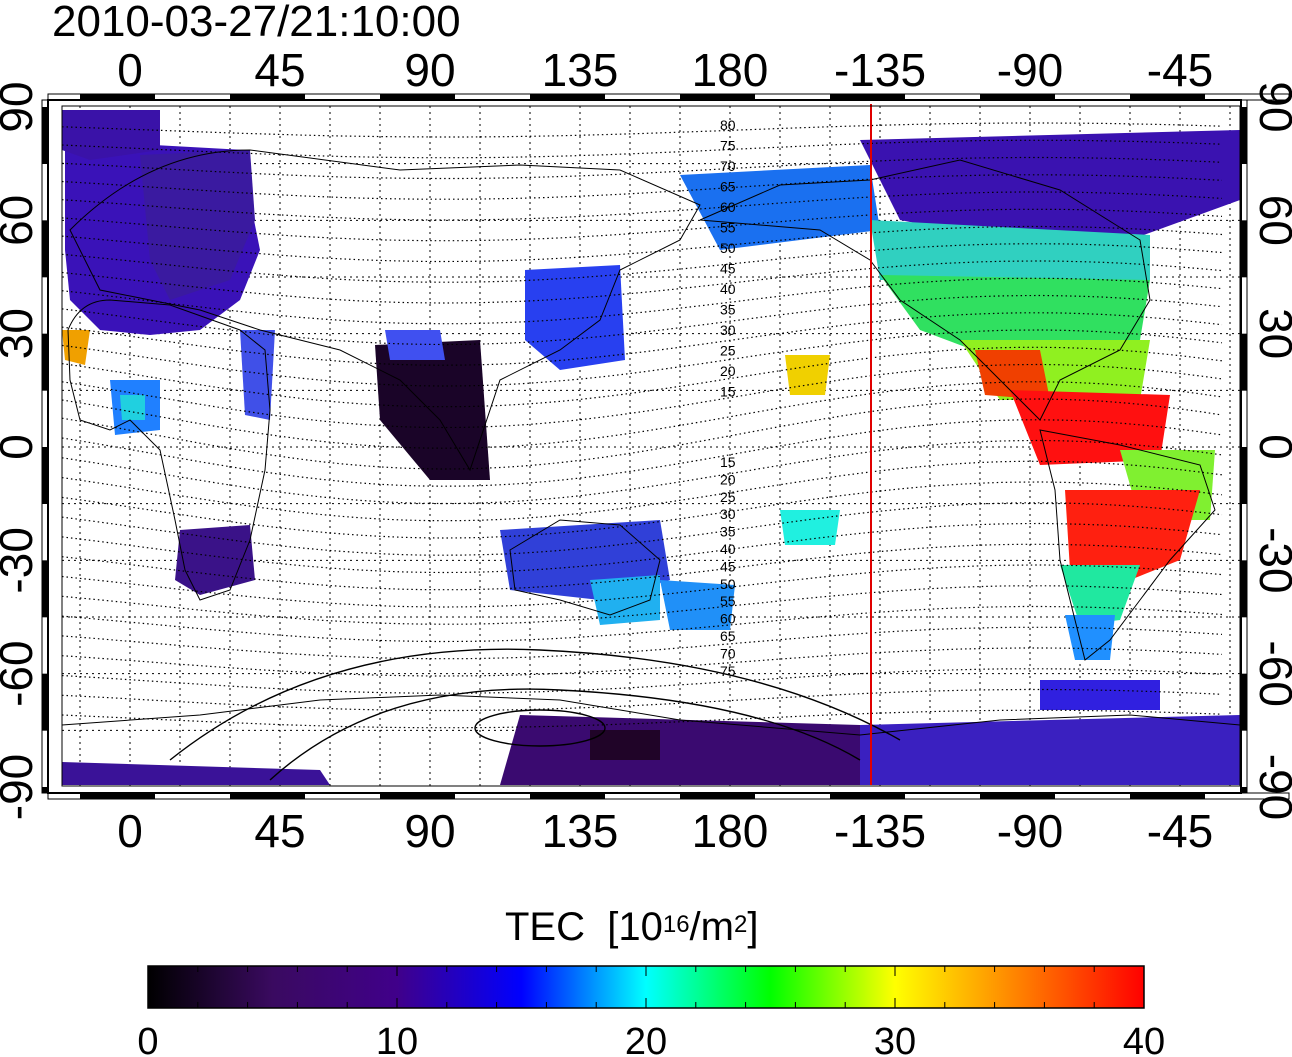  What do you see at coordinates (432, 410) in the screenshot?
I see `tec-region-india` at bounding box center [432, 410].